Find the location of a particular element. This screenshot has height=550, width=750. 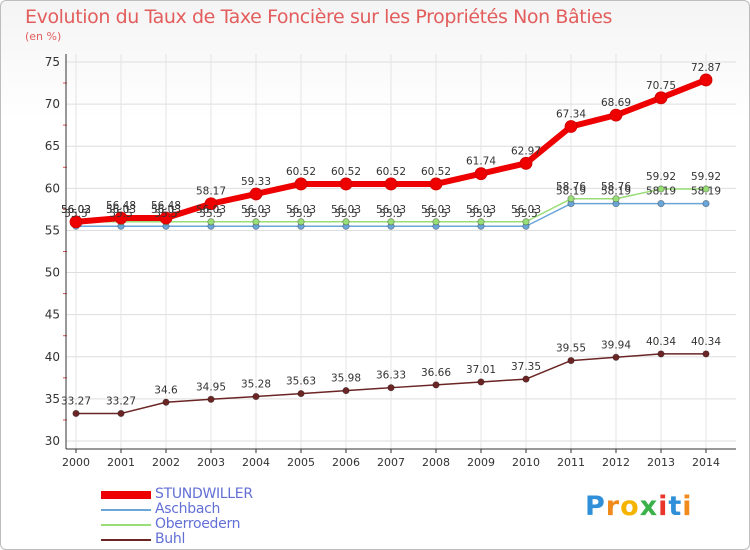

legend-item-oberroedern: Oberroedern is located at coordinates (251, 524).